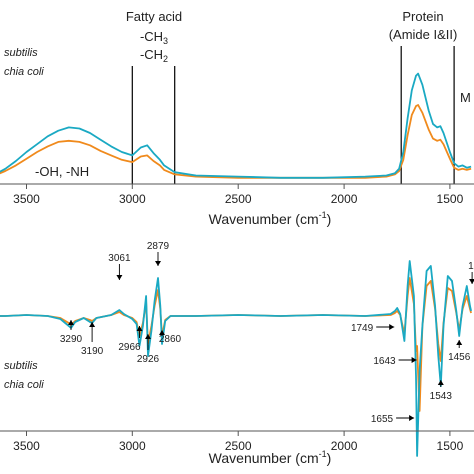 The image size is (474, 474). What do you see at coordinates (362, 328) in the screenshot?
I see `peak-label-1749: 1749` at bounding box center [362, 328].